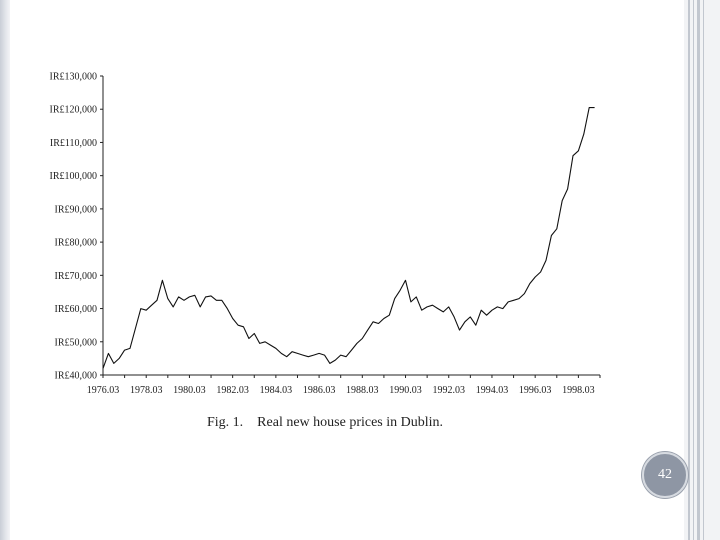 The width and height of the screenshot is (720, 540). I want to click on x-tick-label: 1996.03, so click(535, 390).